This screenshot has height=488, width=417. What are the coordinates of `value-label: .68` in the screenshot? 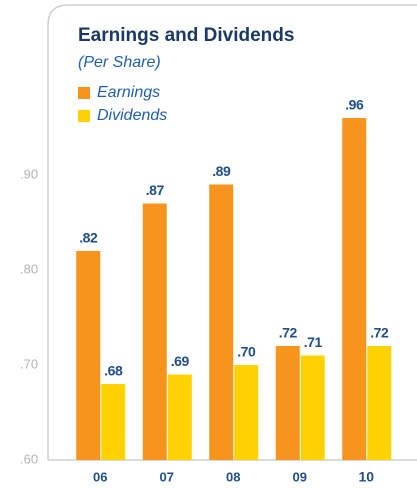 It's located at (113, 371).